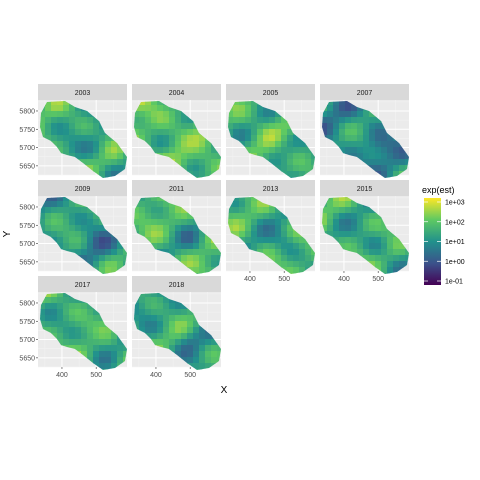 The image size is (480, 480). What do you see at coordinates (96, 375) in the screenshot?
I see `x-tick-label: 500` at bounding box center [96, 375].